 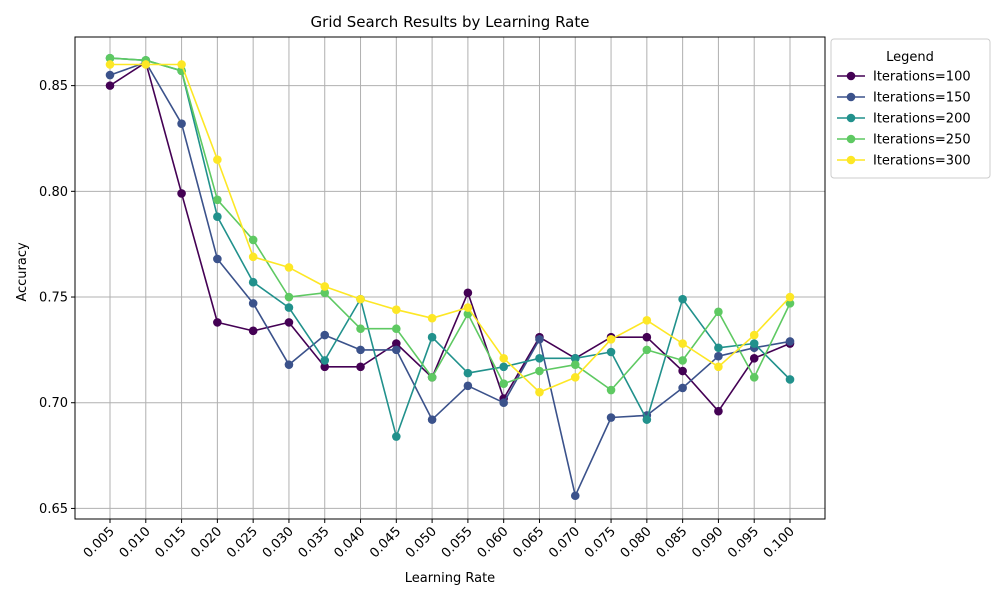 I want to click on x-tick-label: 0.095, so click(x=743, y=542).